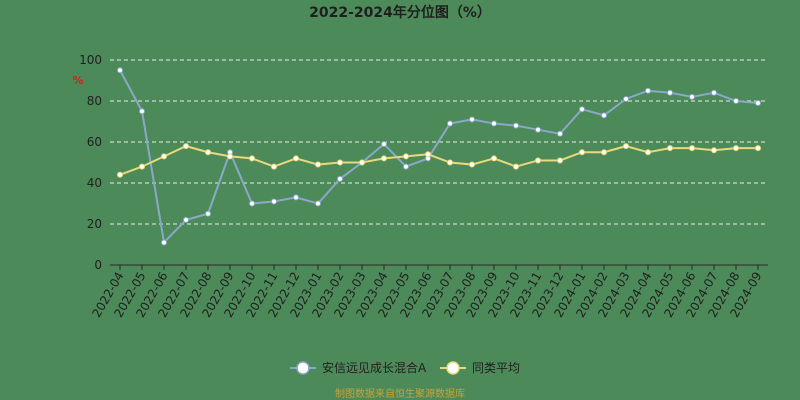 The width and height of the screenshot is (800, 400). I want to click on y-tick-label: 0, so click(98, 265).